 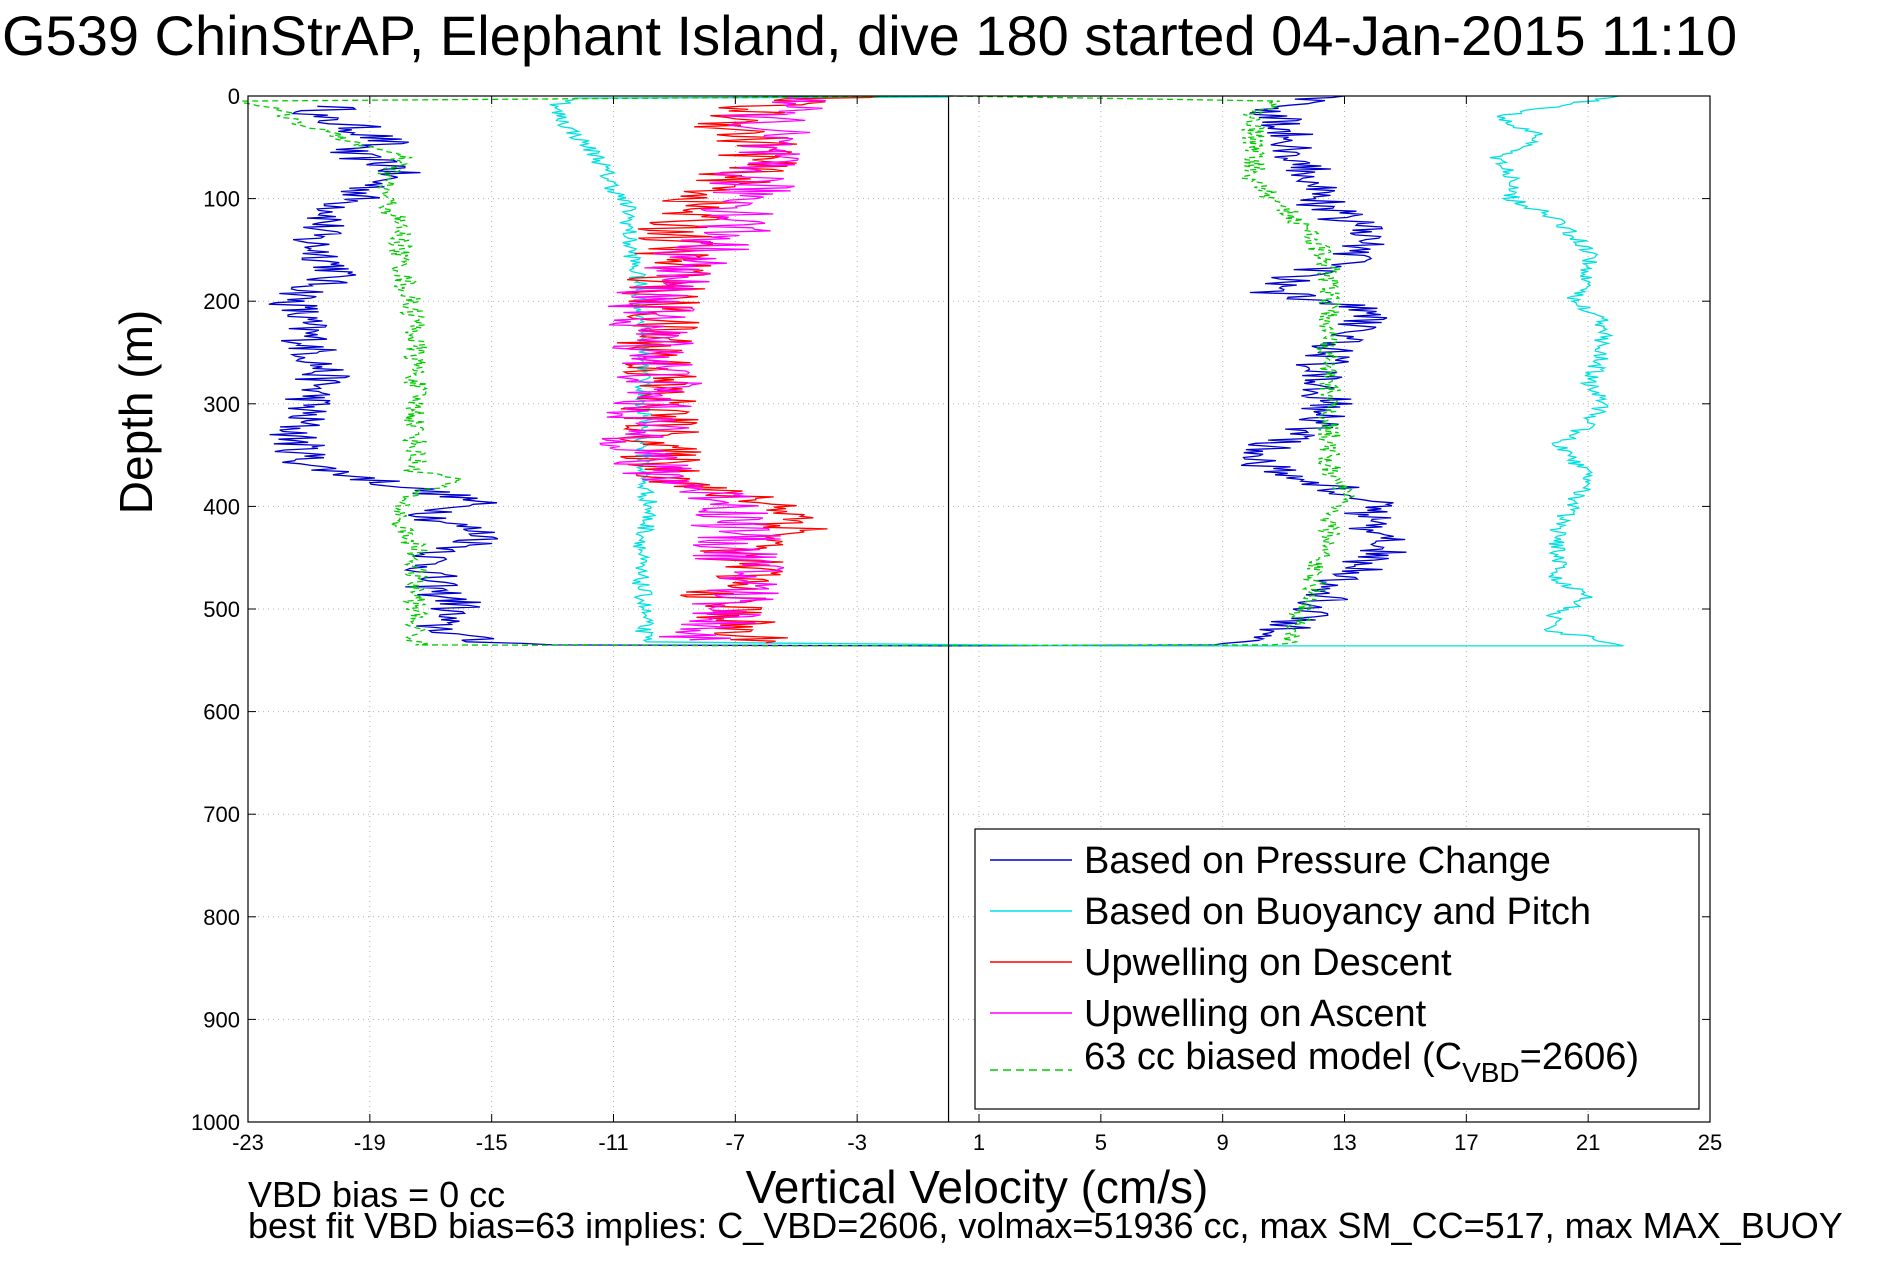 What do you see at coordinates (736, 1142) in the screenshot?
I see `x-tick-label: -7` at bounding box center [736, 1142].